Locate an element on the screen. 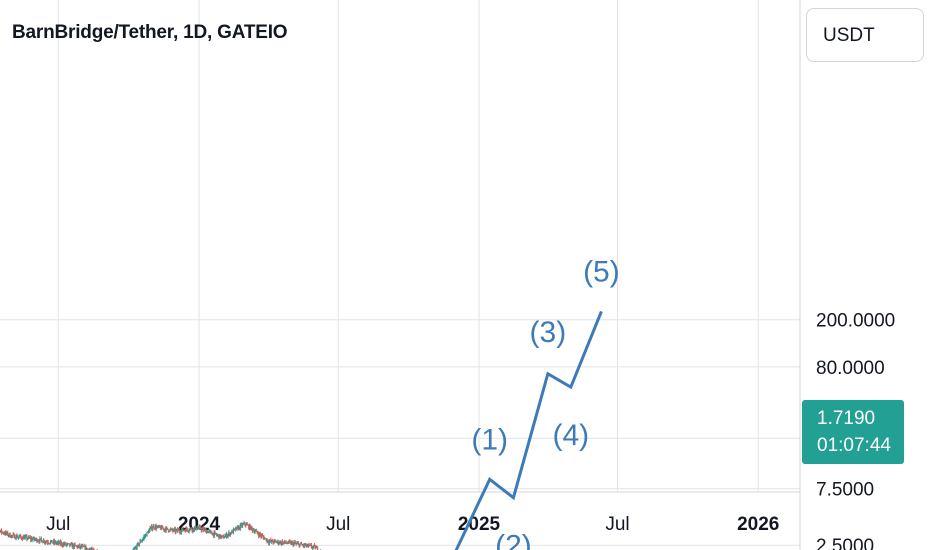 The image size is (932, 550). currency-label: USDT is located at coordinates (849, 35).